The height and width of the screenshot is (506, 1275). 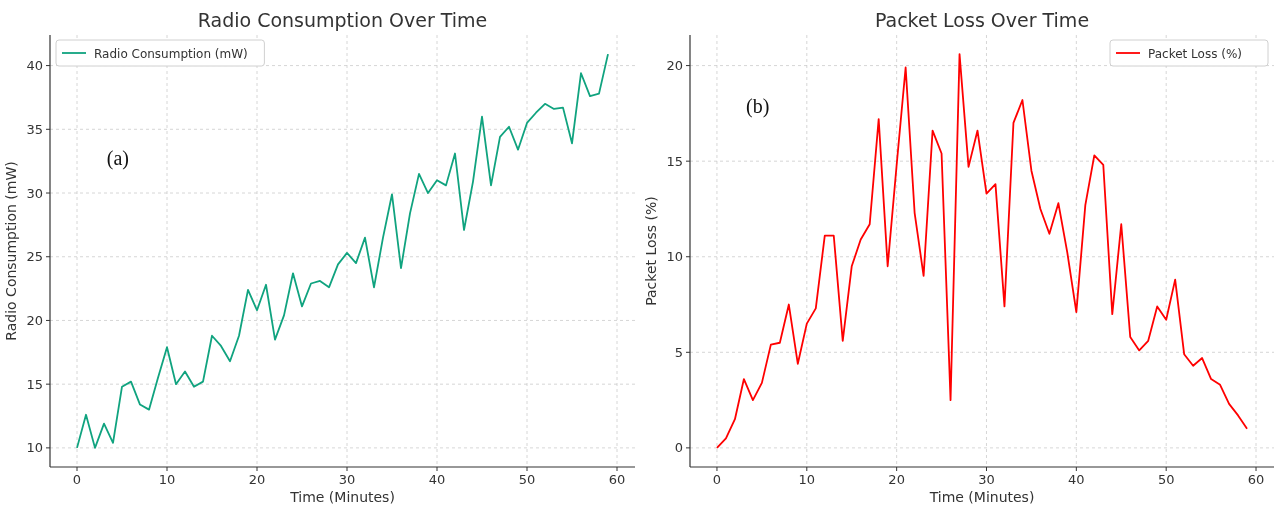 What do you see at coordinates (1195, 53) in the screenshot?
I see `legend-label: Packet Loss (%)` at bounding box center [1195, 53].